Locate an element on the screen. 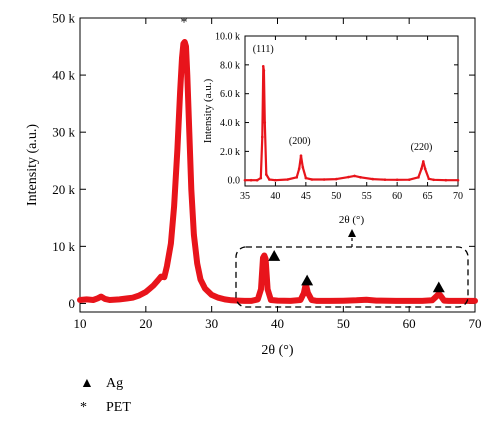 Image resolution: width=500 pixels, height=433 pixels. legend-label-ag: Ag is located at coordinates (115, 383).